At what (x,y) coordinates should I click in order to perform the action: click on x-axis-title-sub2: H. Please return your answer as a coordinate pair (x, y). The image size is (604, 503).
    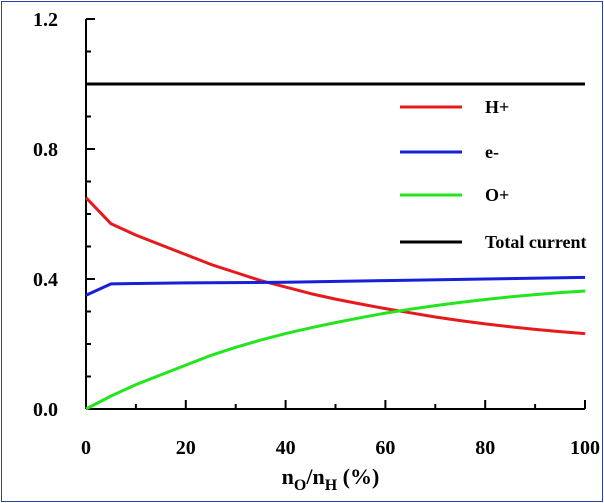
    Looking at the image, I should click on (331, 485).